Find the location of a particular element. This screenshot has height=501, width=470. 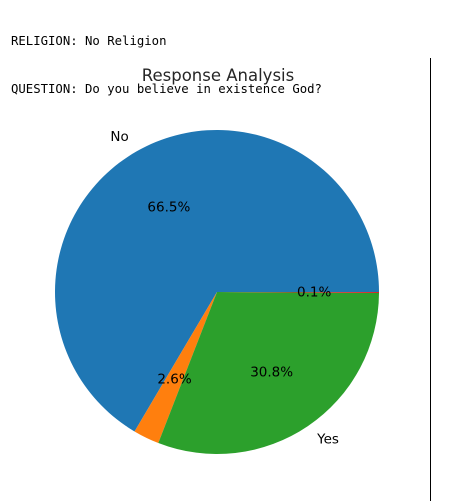

percent-label-slice-3: 0.1% is located at coordinates (314, 292).